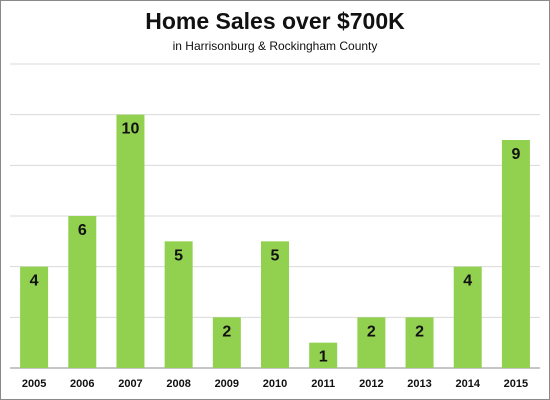 This screenshot has width=550, height=400. Describe the element at coordinates (371, 342) in the screenshot. I see `bar-2012` at that location.